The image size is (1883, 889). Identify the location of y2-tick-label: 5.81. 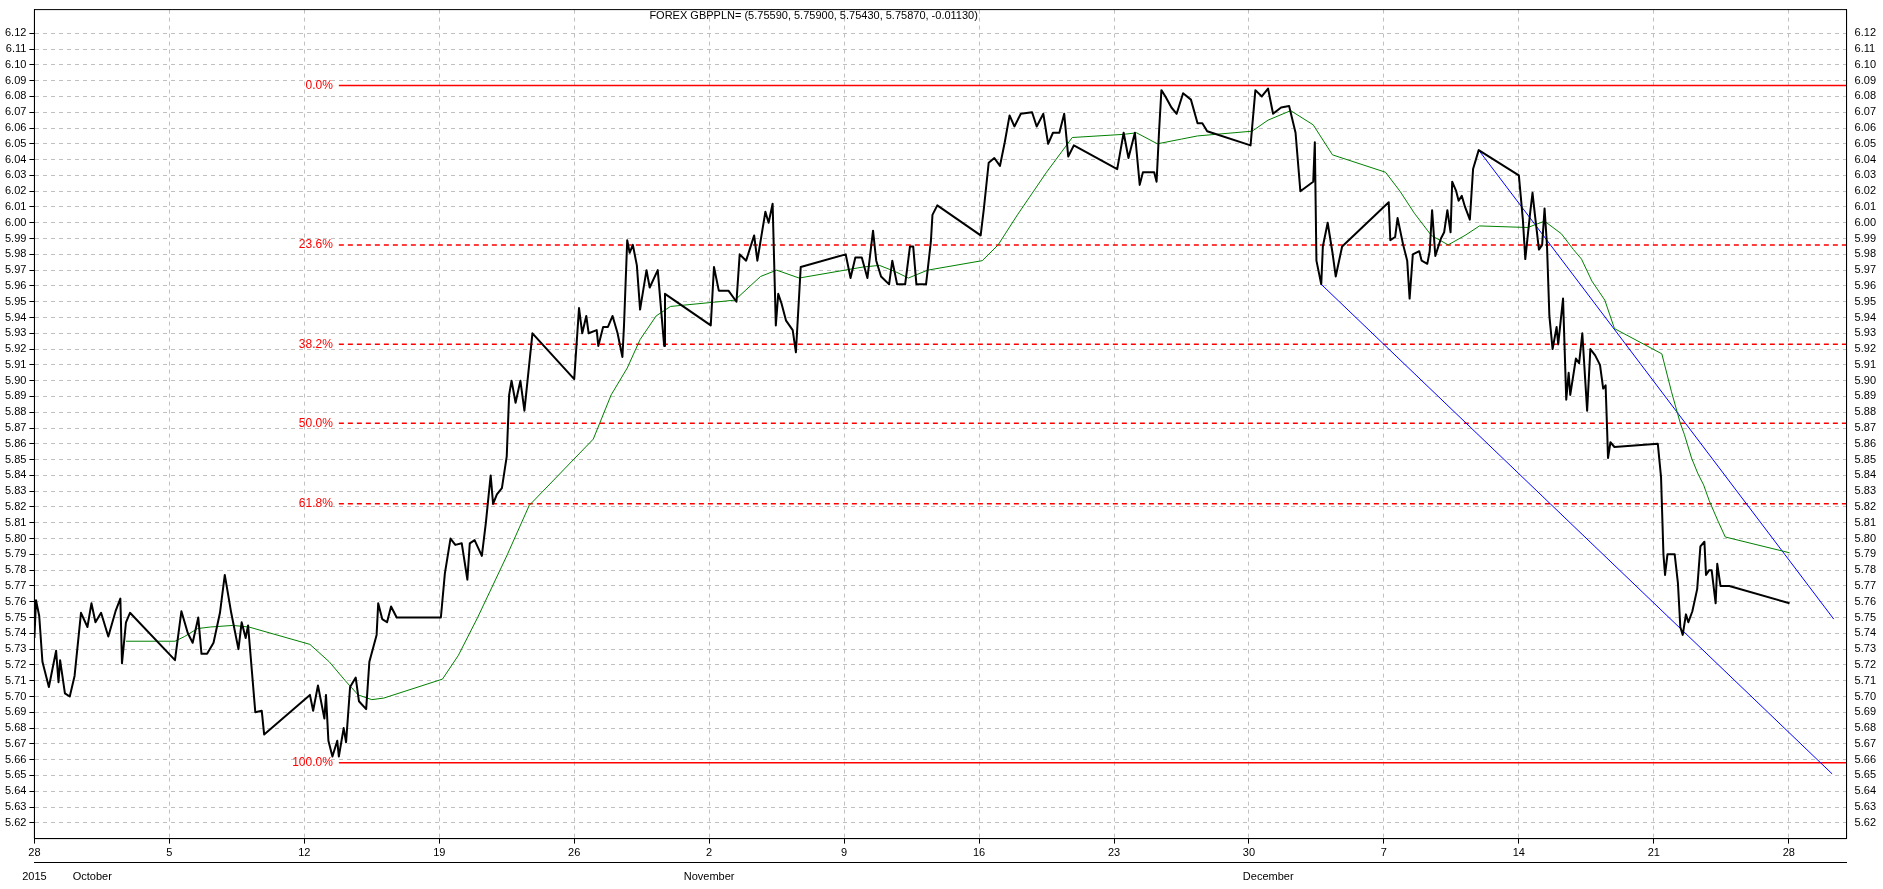
(1865, 521).